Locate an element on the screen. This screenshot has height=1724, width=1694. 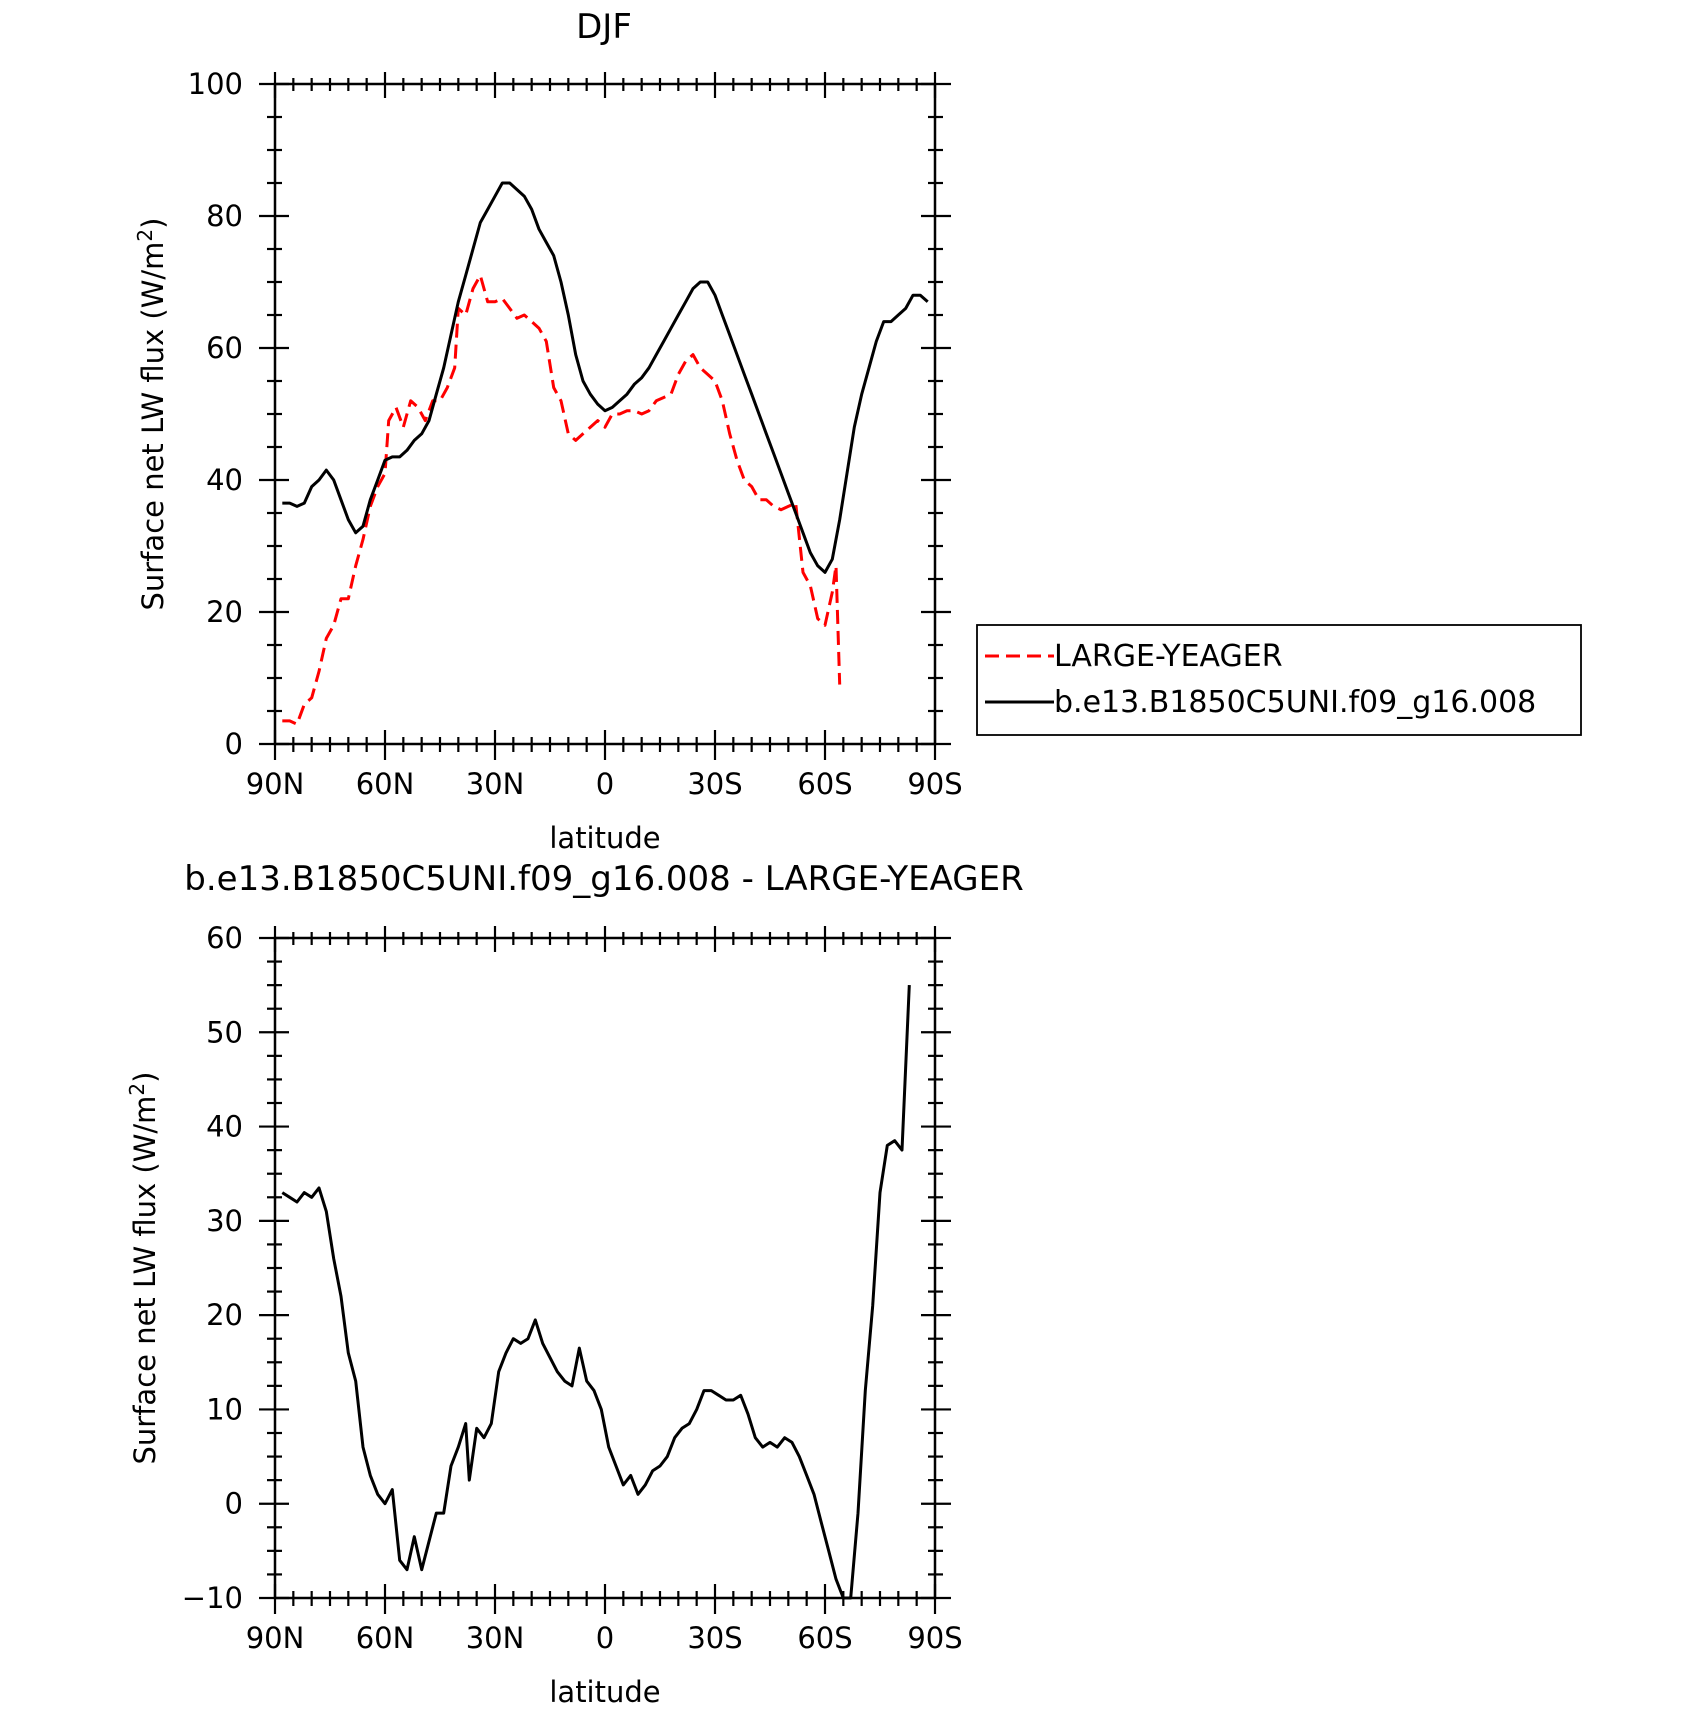
bottom-x-tick-label: 90S is located at coordinates (934, 1638).